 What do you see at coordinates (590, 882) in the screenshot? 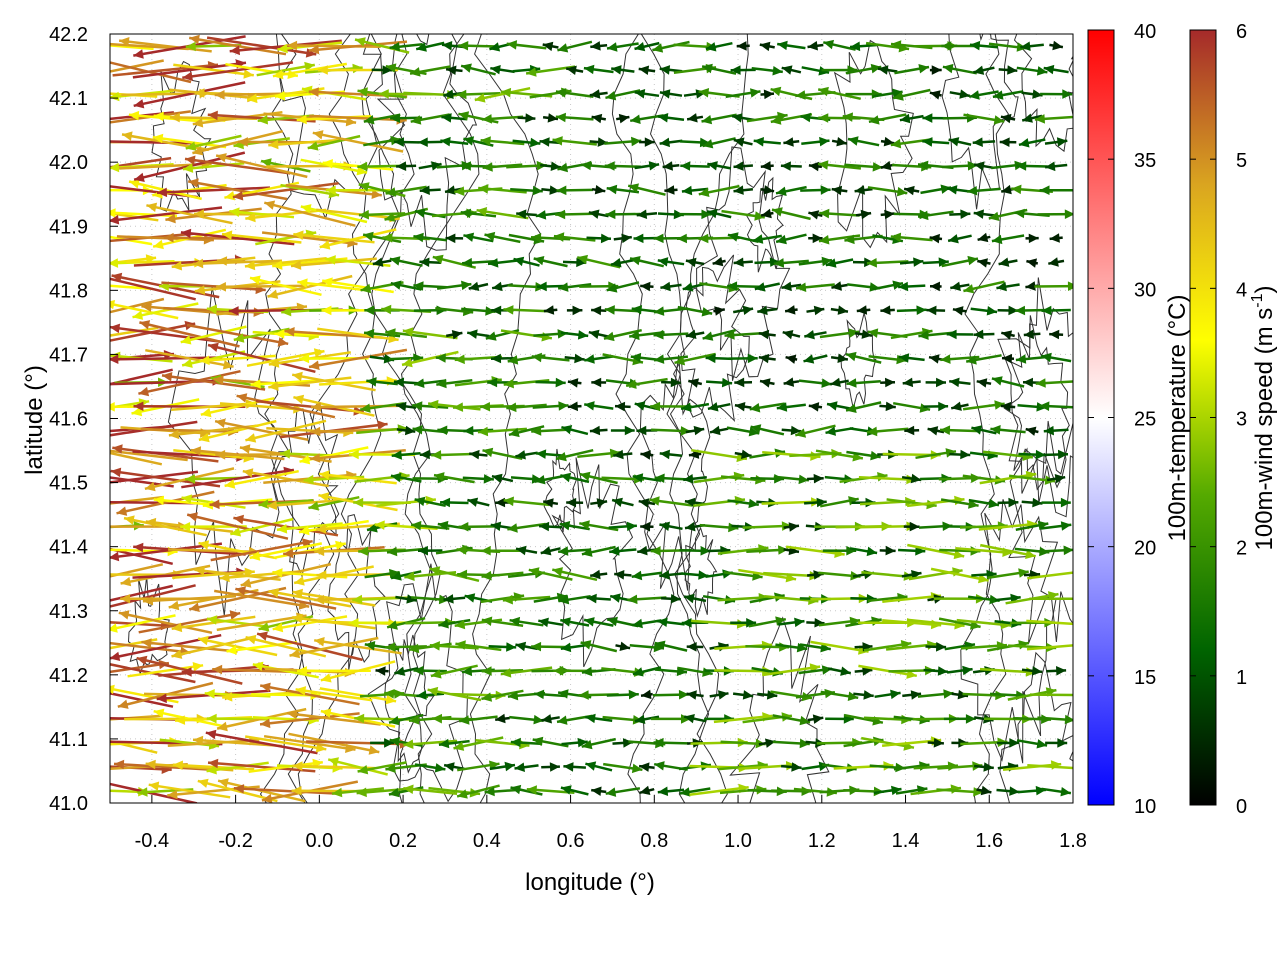
I see `x-axis-label: longitude (°)` at bounding box center [590, 882].